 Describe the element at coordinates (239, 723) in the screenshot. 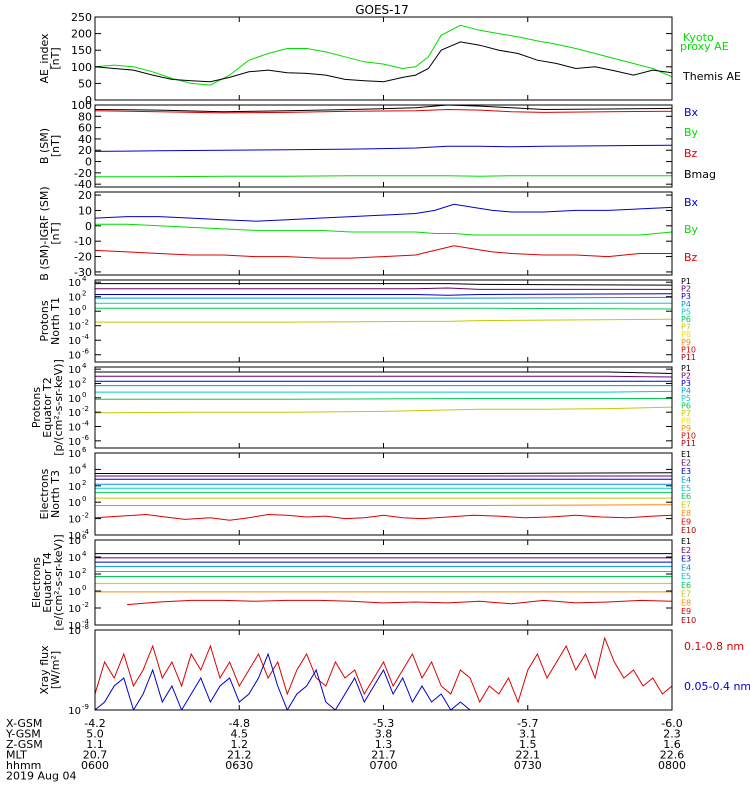

I see `axis-row-value: -4.8` at that location.